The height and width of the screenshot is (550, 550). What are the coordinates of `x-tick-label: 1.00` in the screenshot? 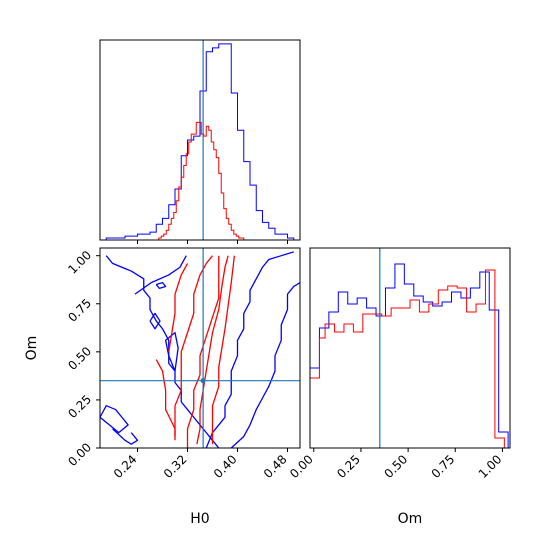 It's located at (490, 466).